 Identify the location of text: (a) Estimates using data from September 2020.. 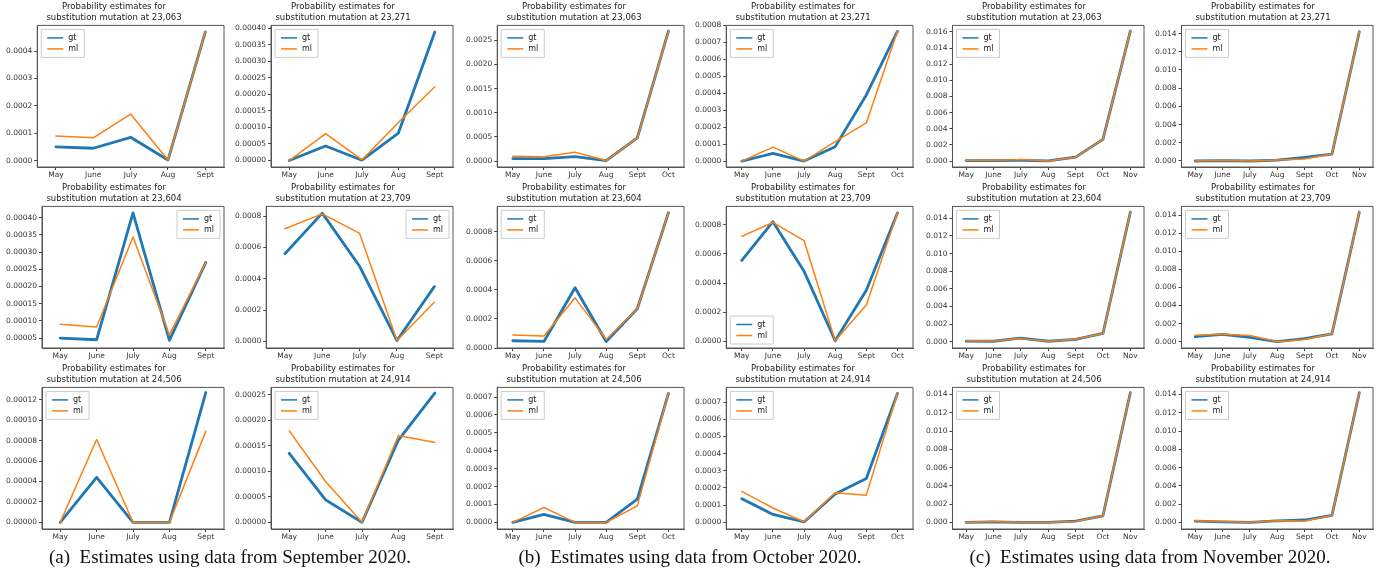
(230, 557).